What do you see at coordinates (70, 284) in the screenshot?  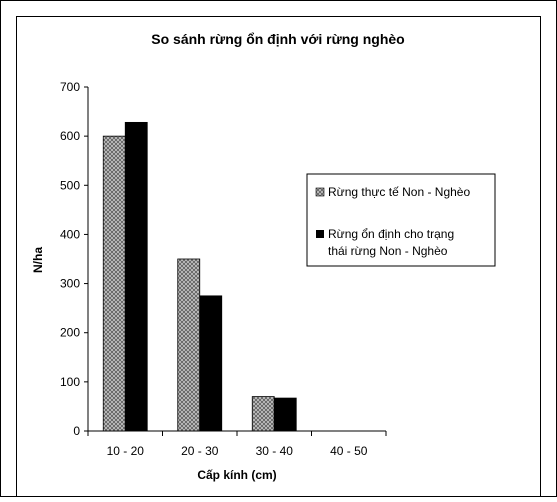 I see `y-tick-label: 300` at bounding box center [70, 284].